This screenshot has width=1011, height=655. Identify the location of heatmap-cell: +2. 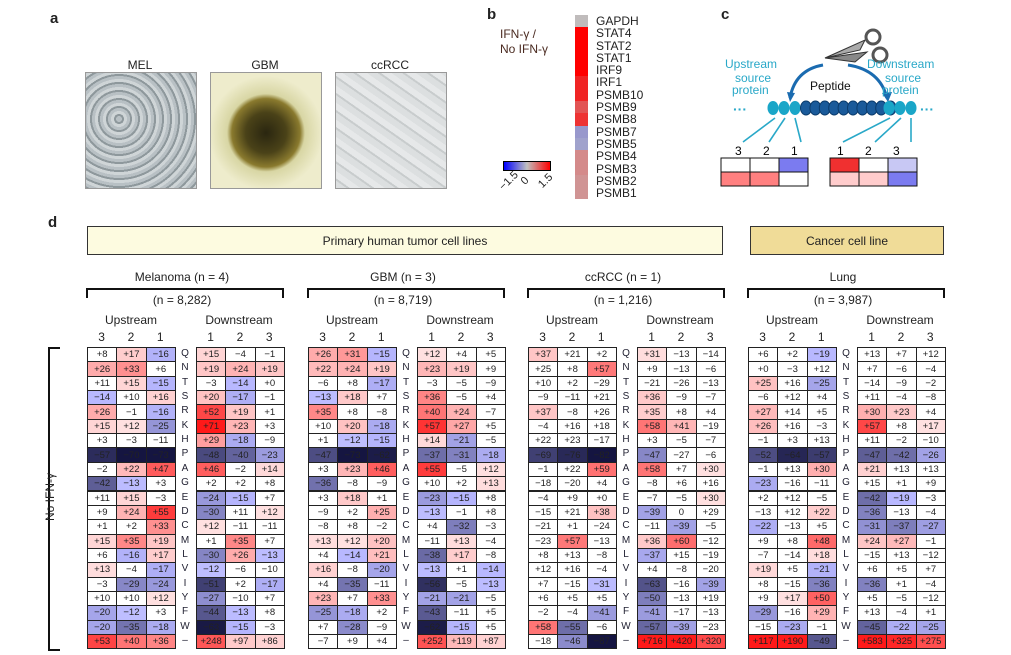
(131, 527).